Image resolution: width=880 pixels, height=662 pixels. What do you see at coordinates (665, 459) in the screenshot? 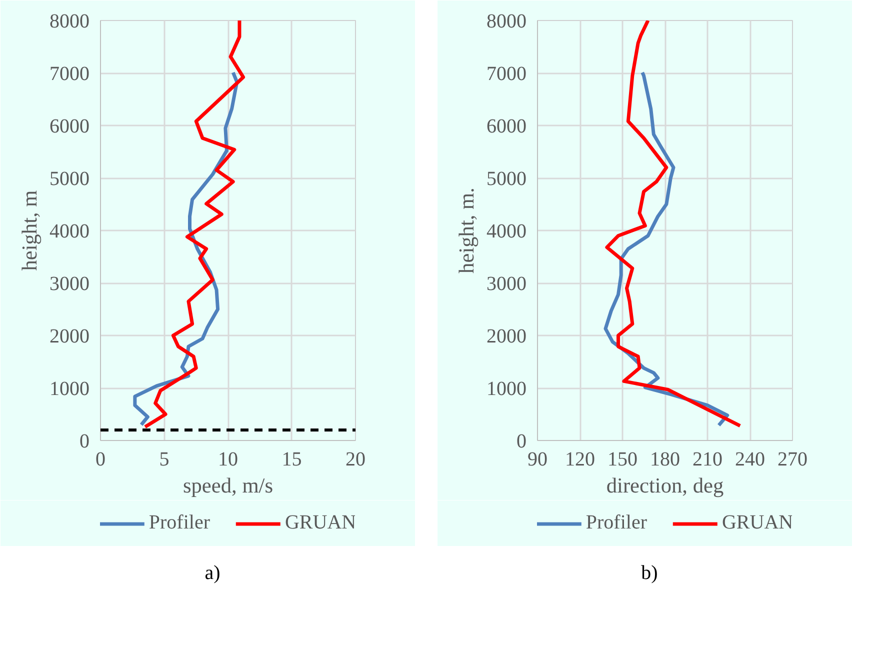
I see `x-tick-label: 180` at bounding box center [665, 459].